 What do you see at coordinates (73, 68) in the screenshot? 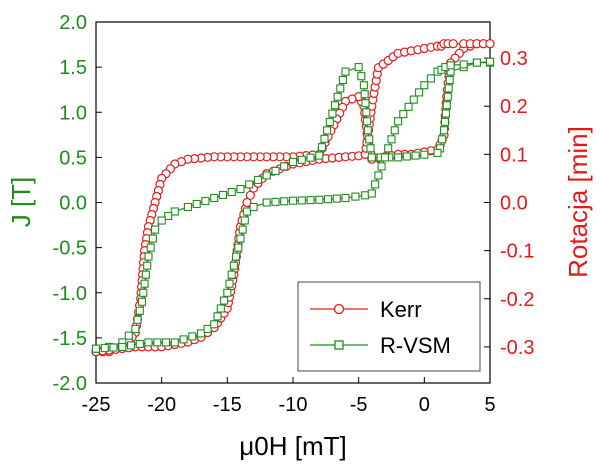
I see `left-tick-label: 1.5` at bounding box center [73, 68].